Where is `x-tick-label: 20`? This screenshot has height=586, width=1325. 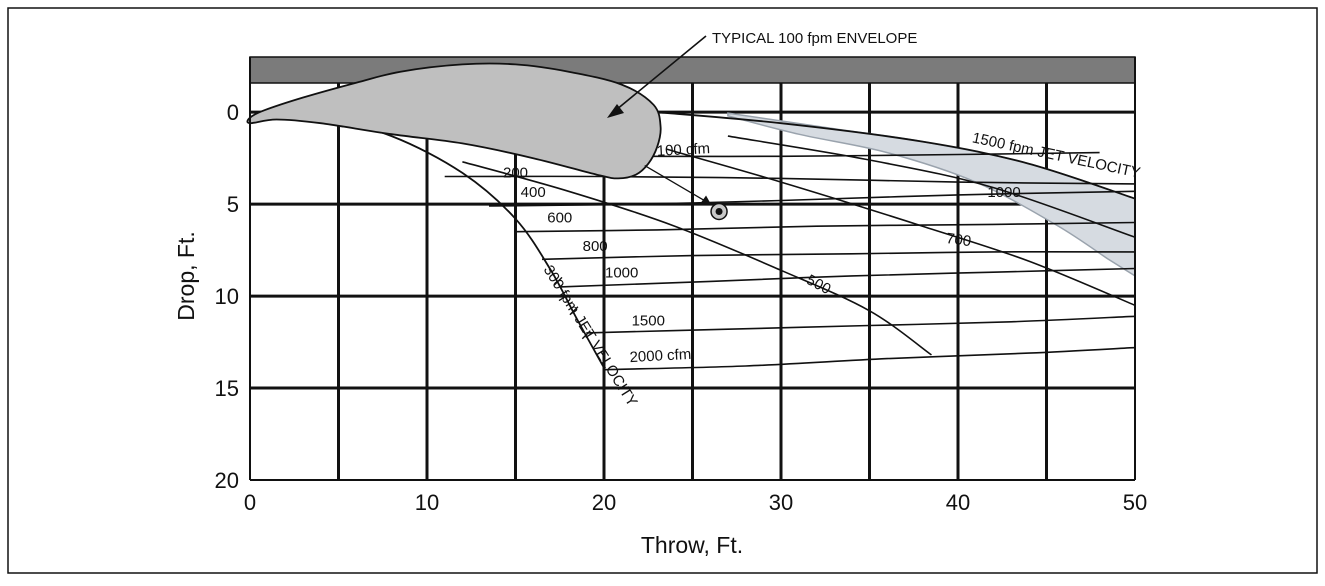
x-tick-label: 20 is located at coordinates (604, 502).